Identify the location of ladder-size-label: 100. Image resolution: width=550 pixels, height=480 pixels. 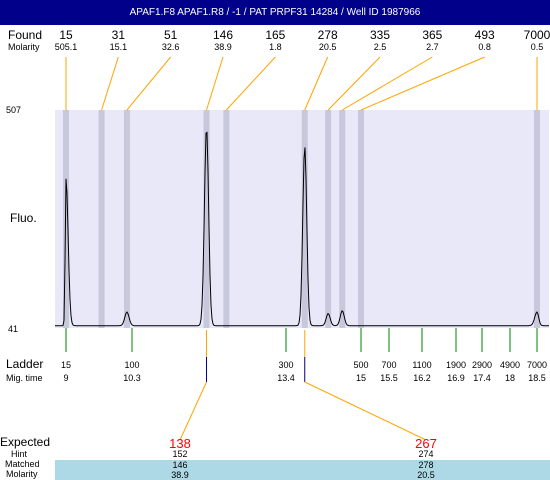
(131, 365).